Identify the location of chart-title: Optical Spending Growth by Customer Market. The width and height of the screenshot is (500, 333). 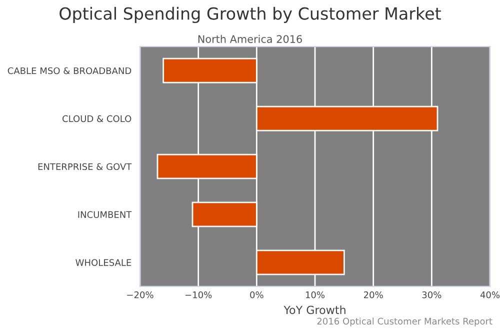
(250, 15).